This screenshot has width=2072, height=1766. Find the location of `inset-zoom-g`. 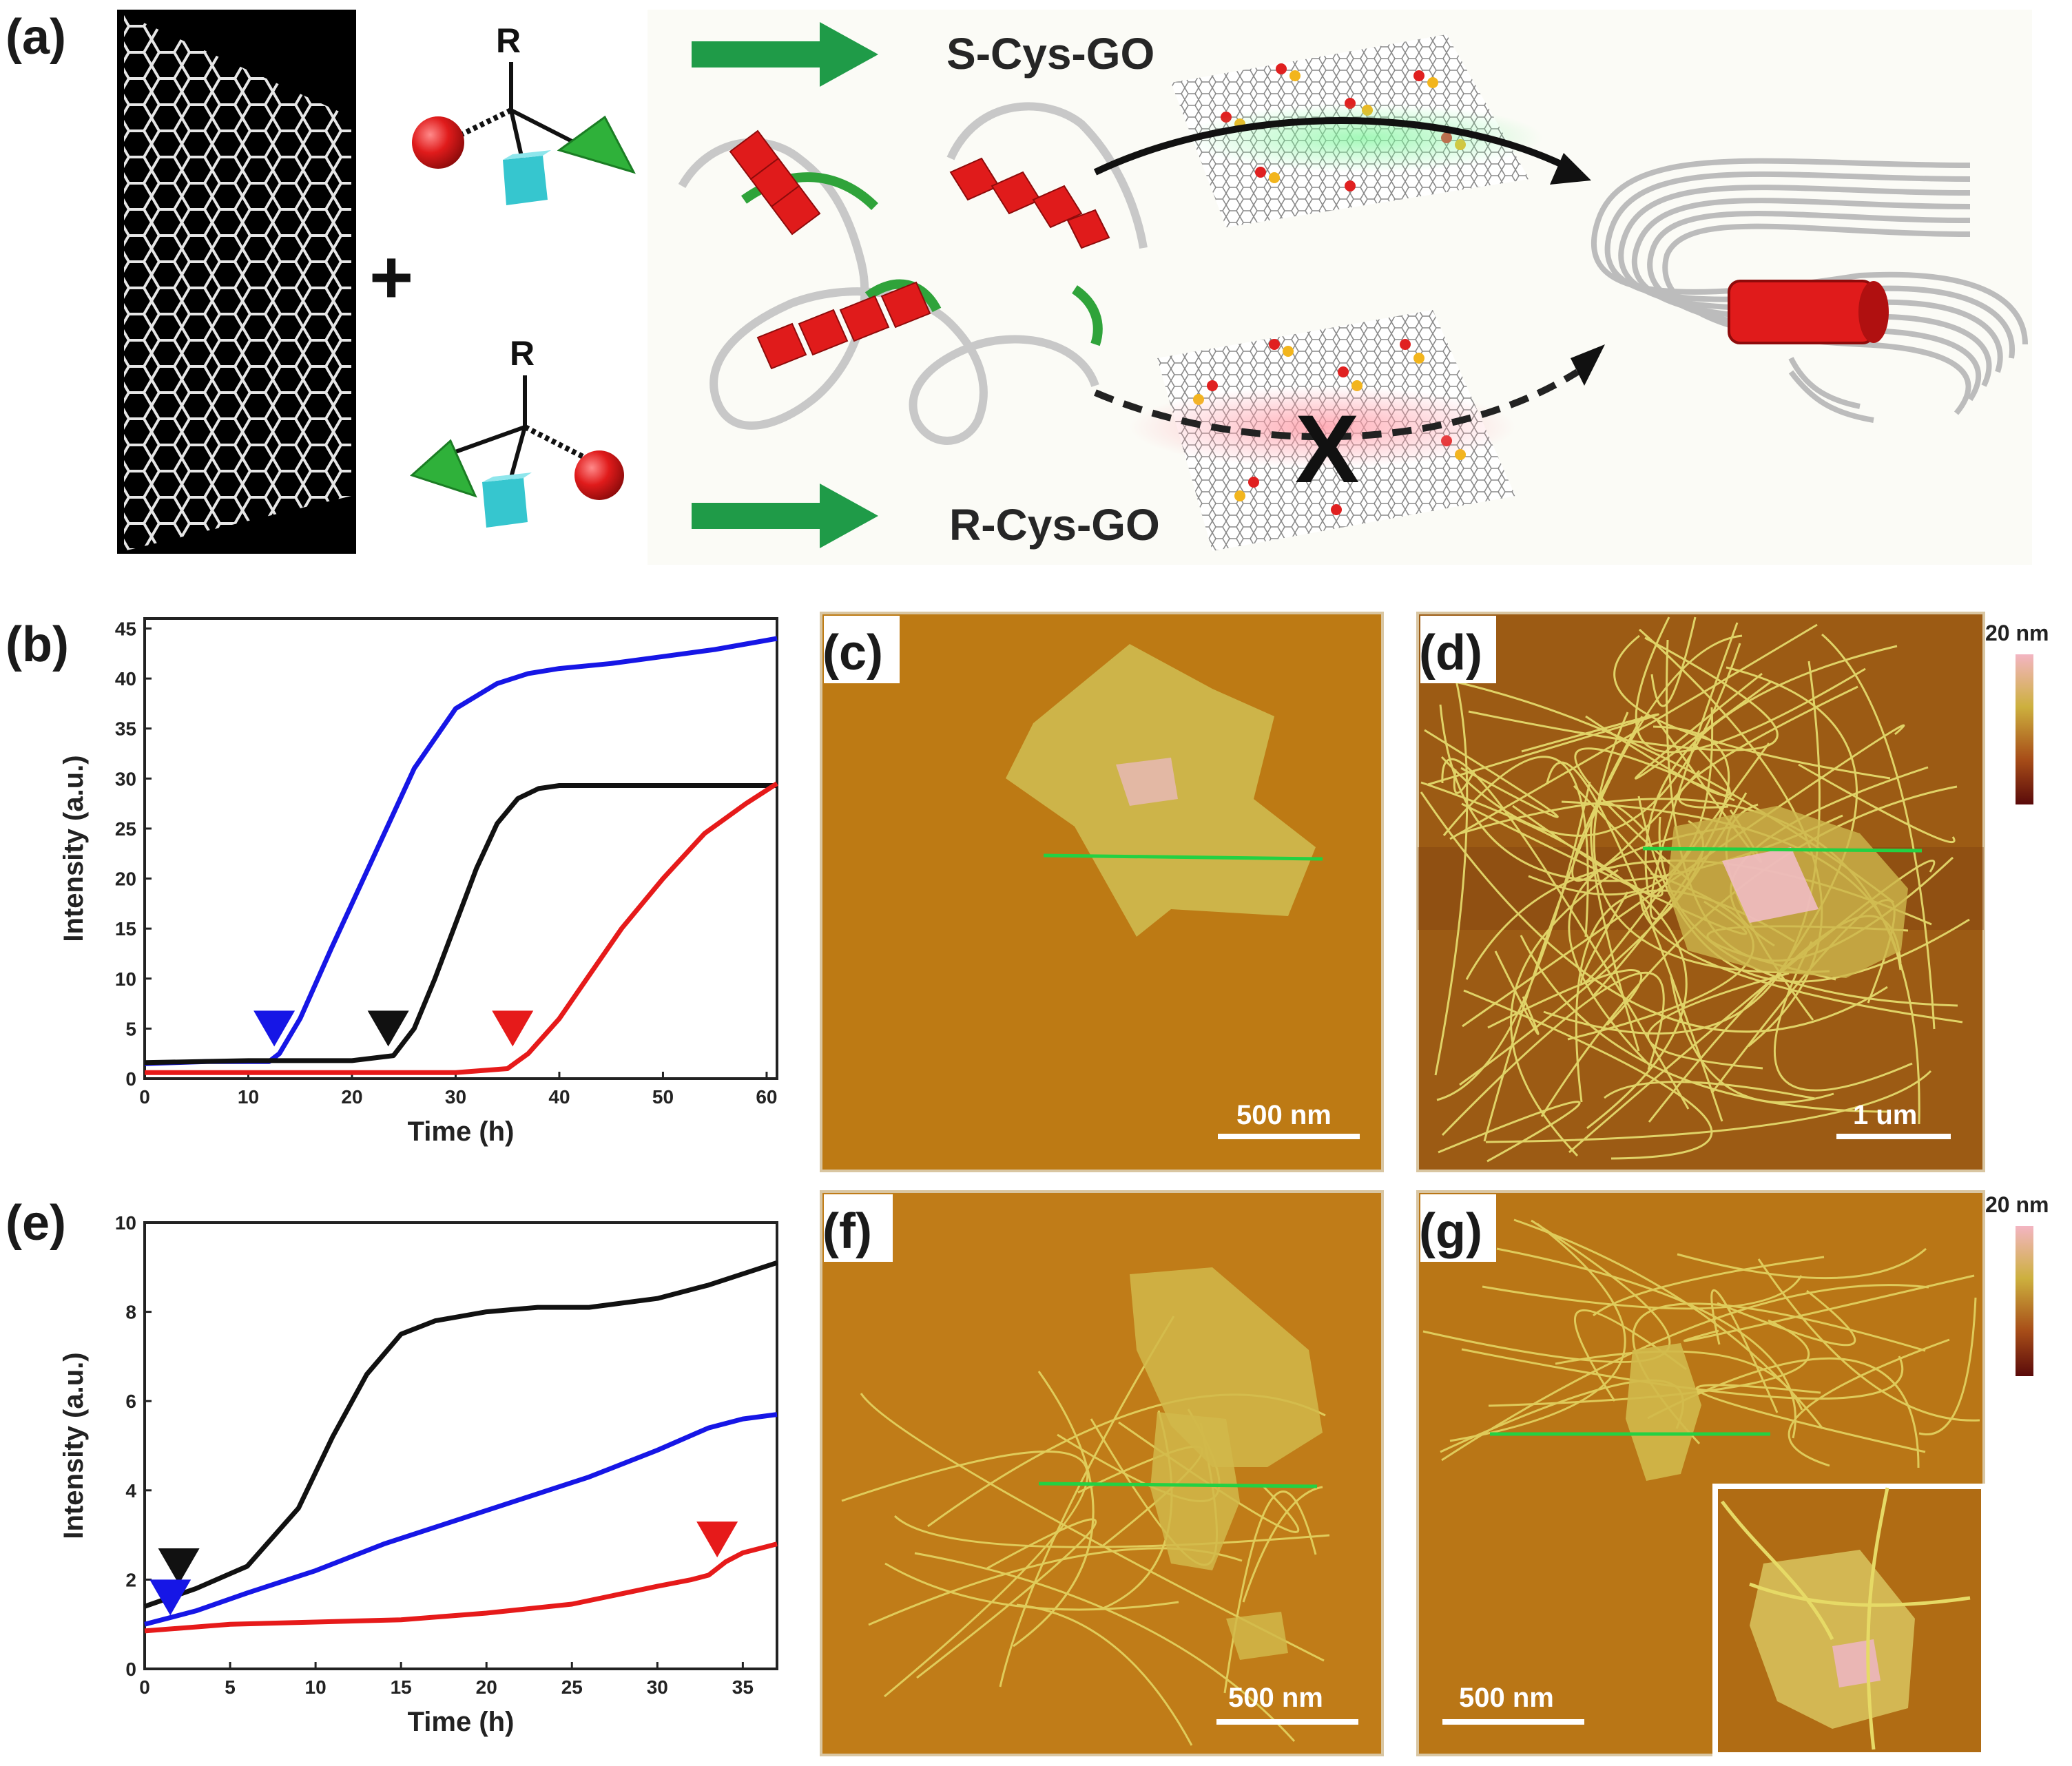

inset-zoom-g is located at coordinates (1849, 1621).